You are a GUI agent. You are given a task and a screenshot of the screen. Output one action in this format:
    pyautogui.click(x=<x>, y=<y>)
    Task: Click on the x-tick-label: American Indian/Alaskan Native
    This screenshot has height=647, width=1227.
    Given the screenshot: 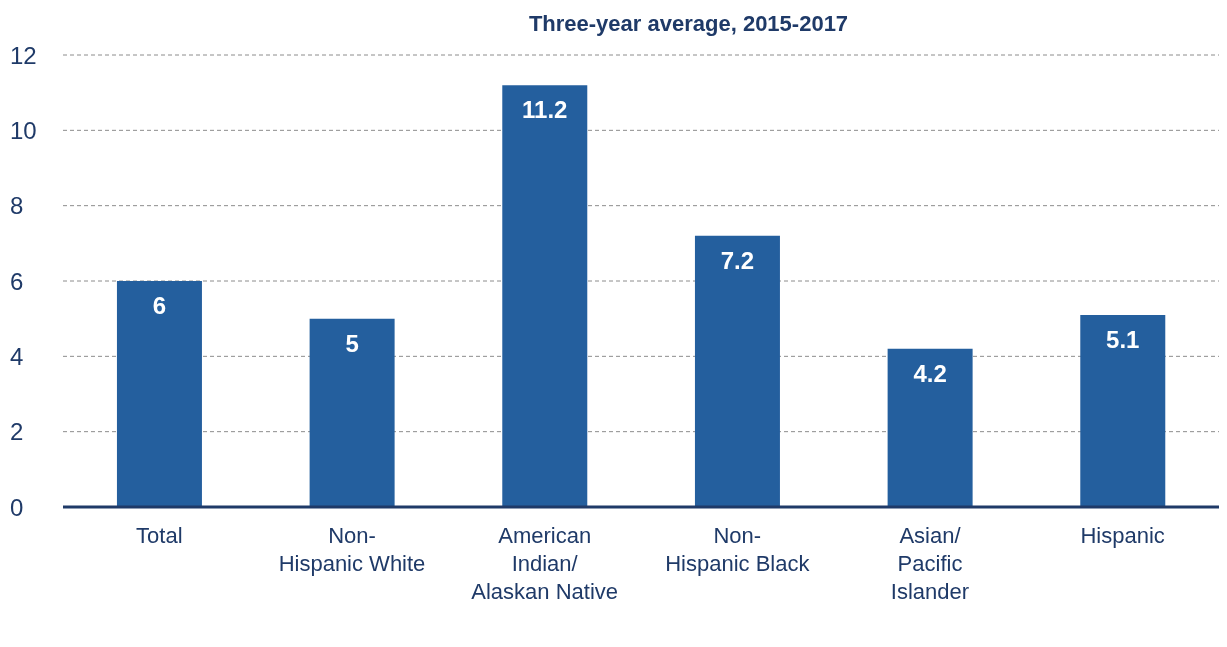 What is the action you would take?
    pyautogui.click(x=545, y=563)
    